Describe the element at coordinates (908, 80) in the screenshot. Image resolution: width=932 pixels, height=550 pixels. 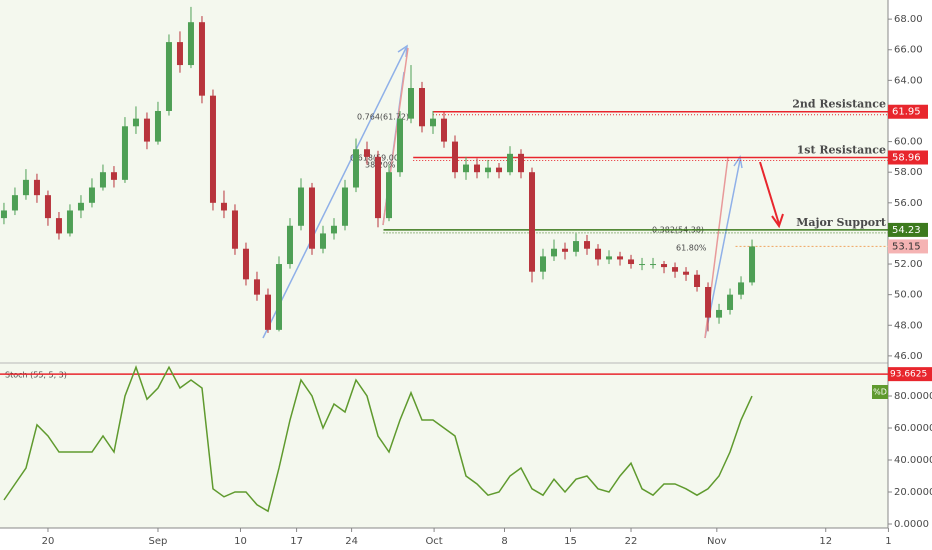
I see `y-tick-label: 64.00` at that location.